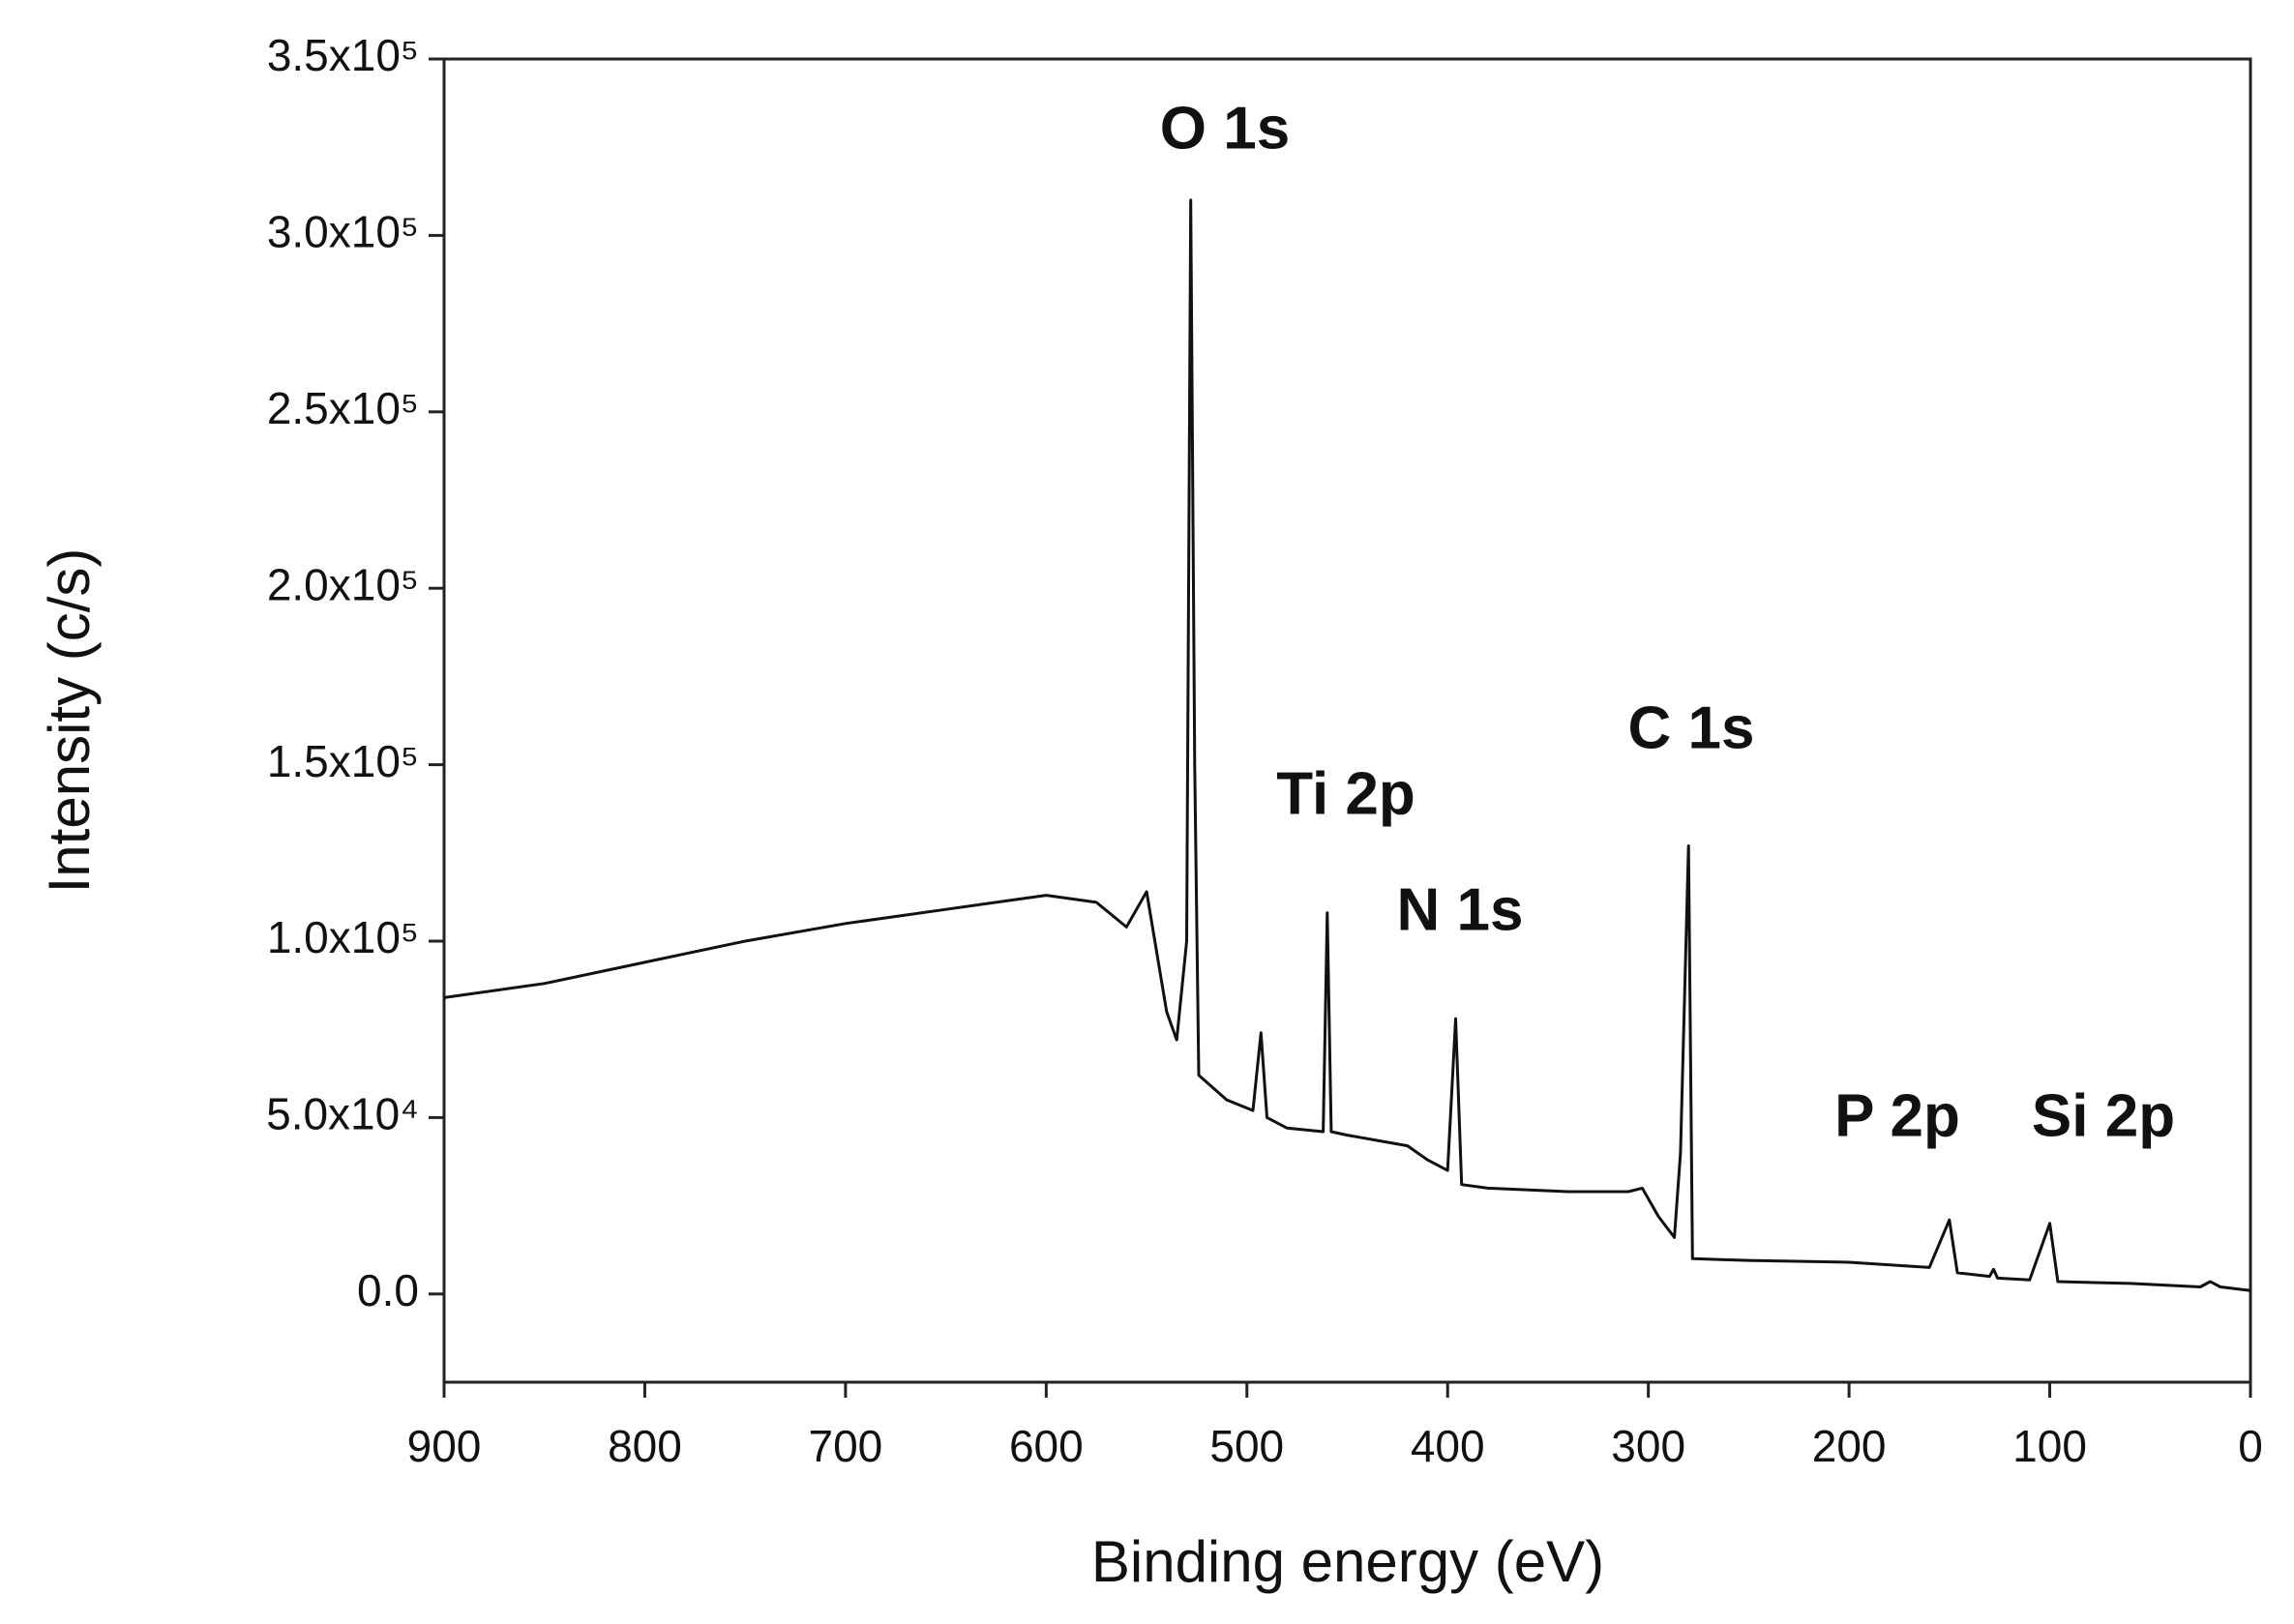 This screenshot has height=1624, width=2294. Describe the element at coordinates (343, 937) in the screenshot. I see `y-tick-label: 1.0x10⁵` at that location.